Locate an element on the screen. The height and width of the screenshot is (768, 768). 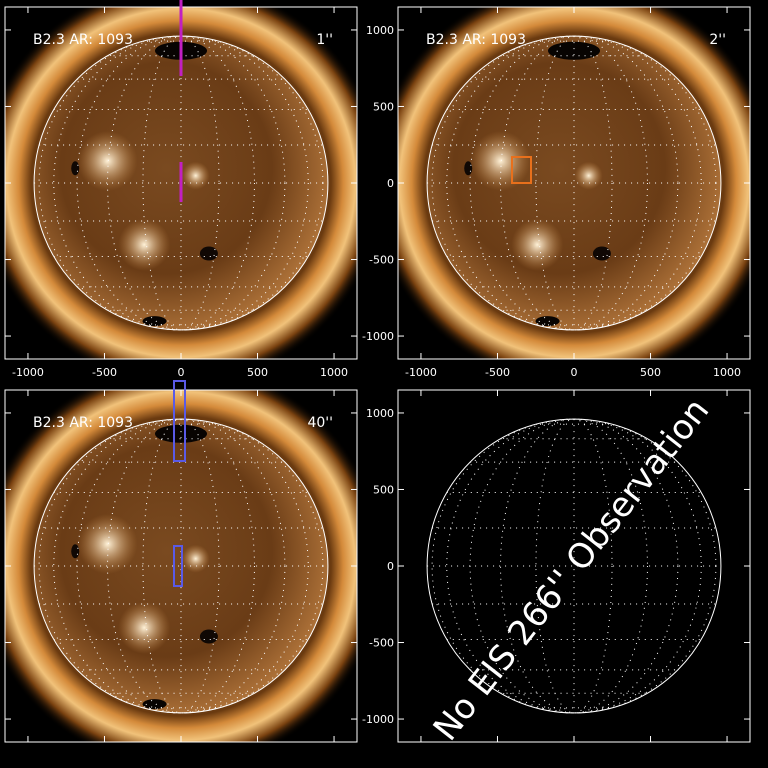
slit-label: 2'' is located at coordinates (717, 40).